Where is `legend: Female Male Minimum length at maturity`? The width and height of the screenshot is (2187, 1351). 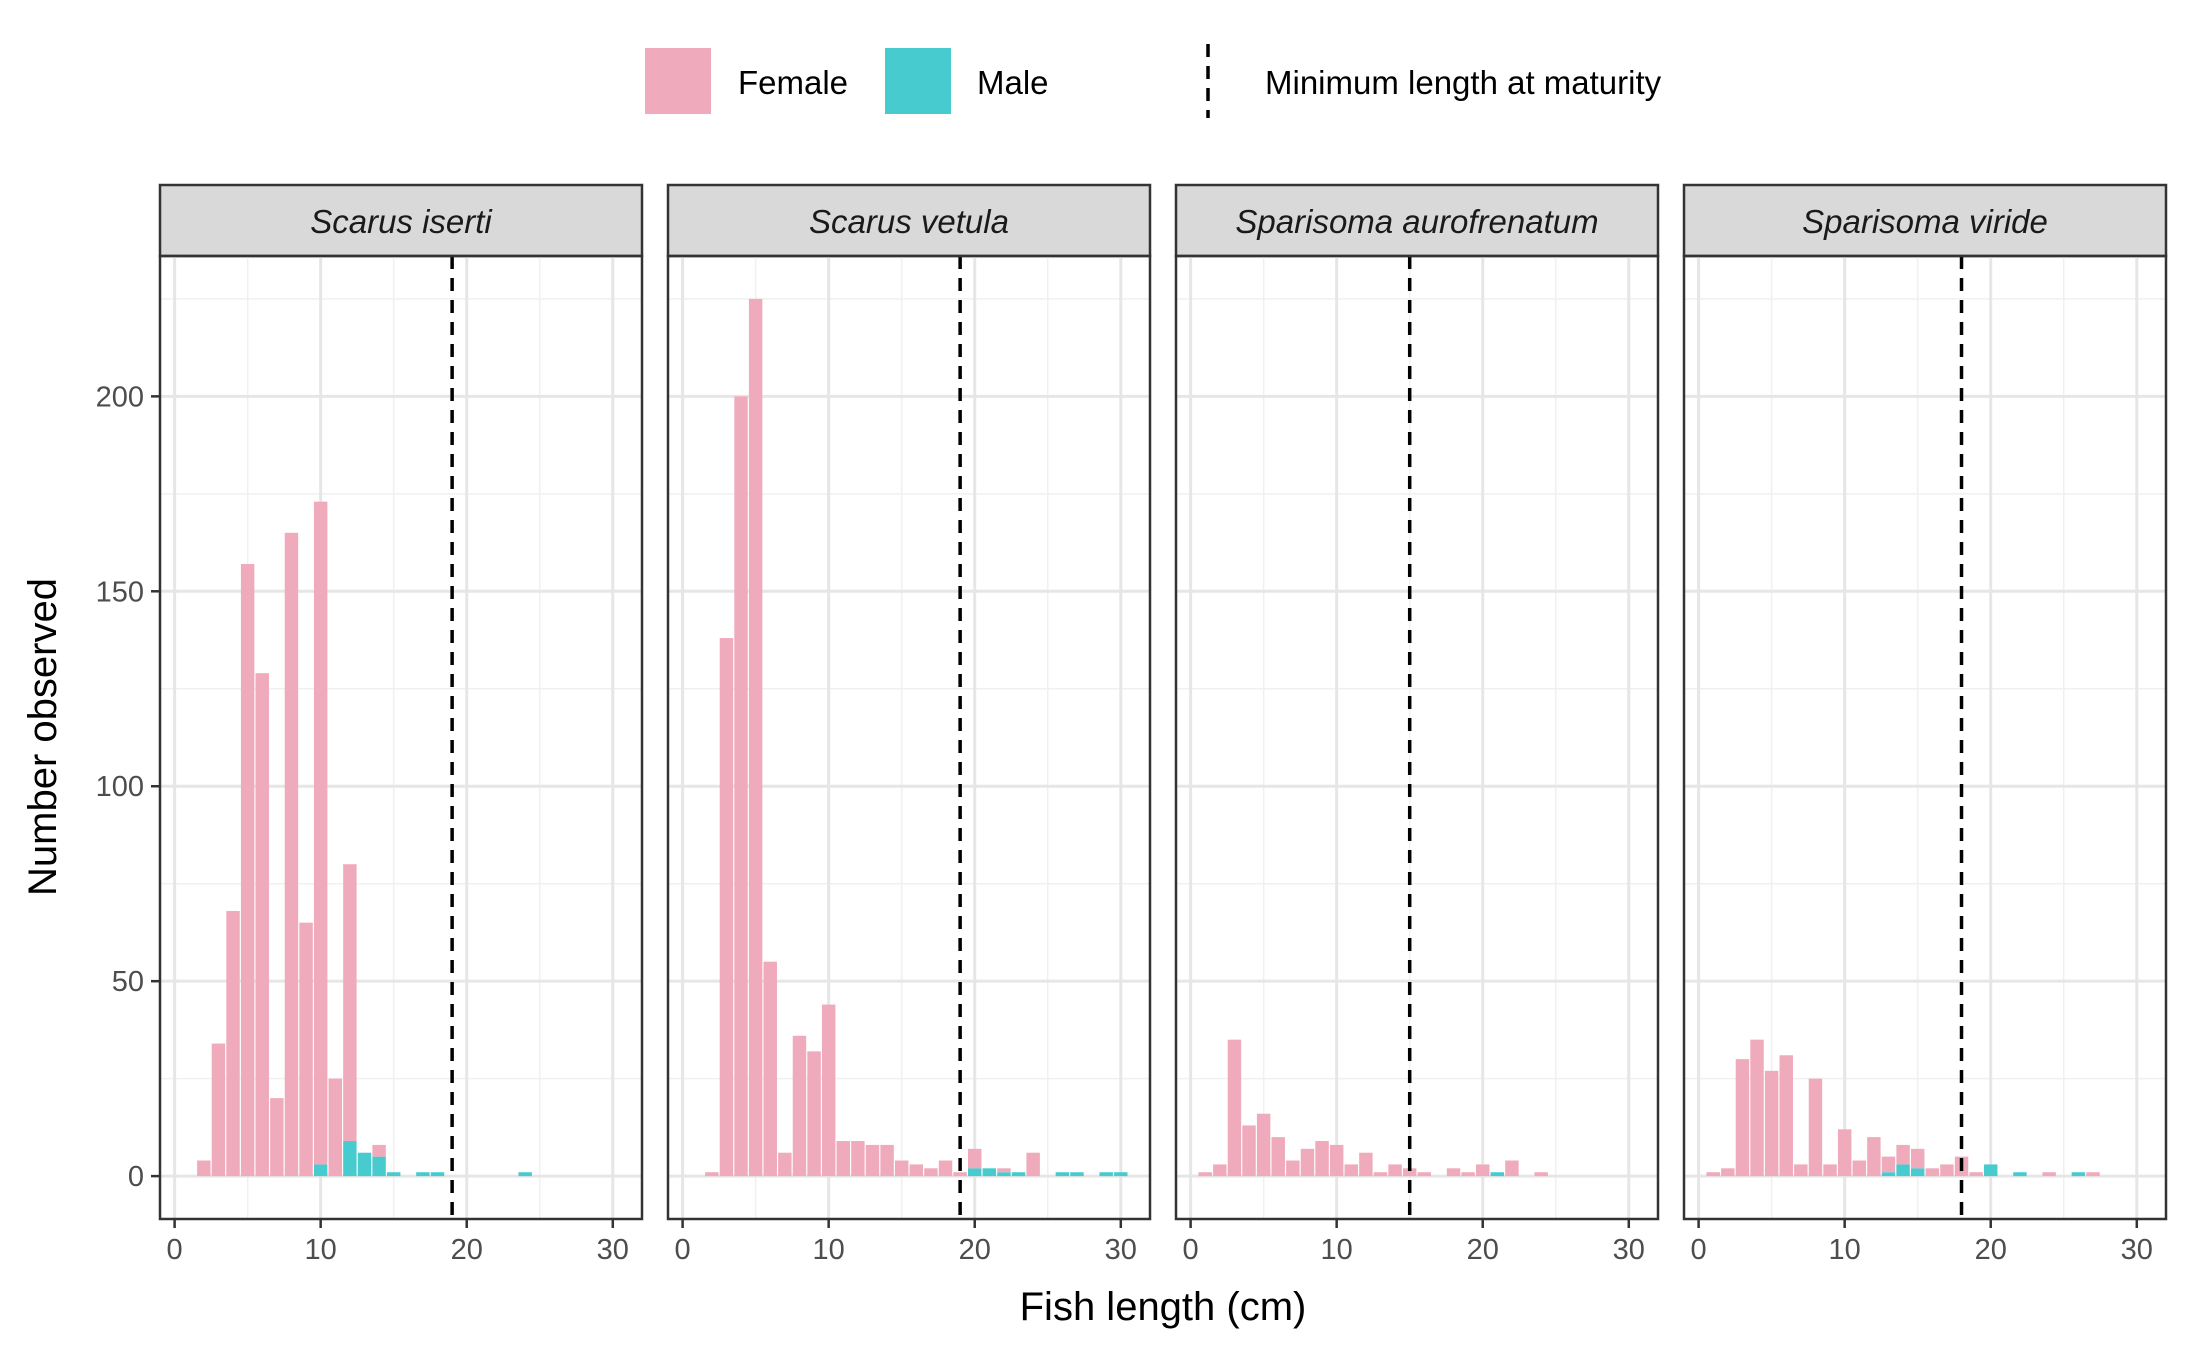 legend: Female Male Minimum length at maturity is located at coordinates (1153, 81).